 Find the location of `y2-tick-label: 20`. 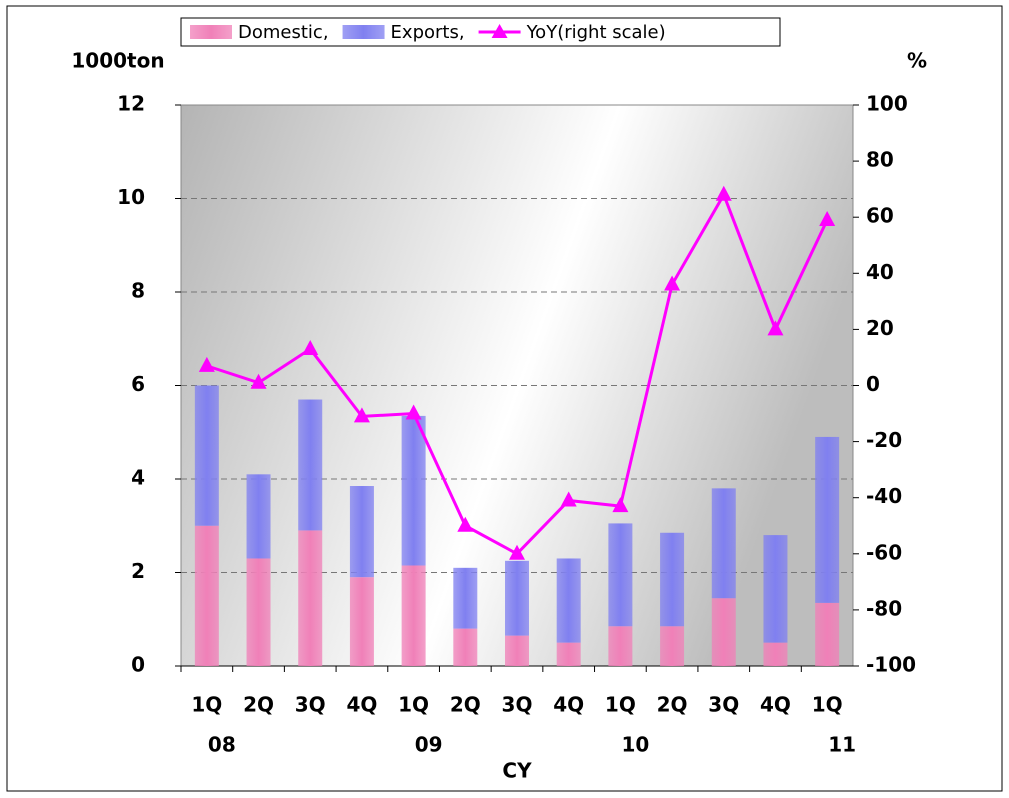

y2-tick-label: 20 is located at coordinates (880, 328).